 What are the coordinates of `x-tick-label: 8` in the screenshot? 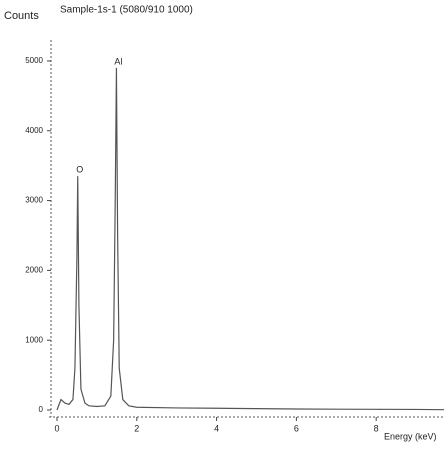 It's located at (376, 428).